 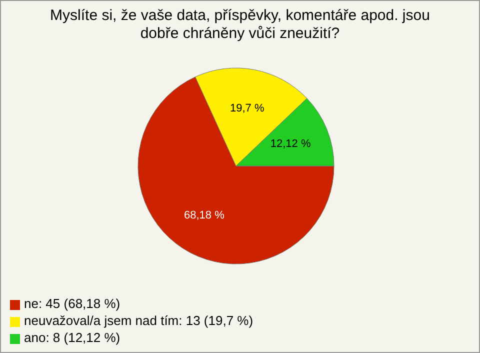 I want to click on chart-title: Myslíte si, že vaše data, příspěvky, komentáře apod. jsou dobře chráněny vůči zneužití?, so click(x=240, y=25).